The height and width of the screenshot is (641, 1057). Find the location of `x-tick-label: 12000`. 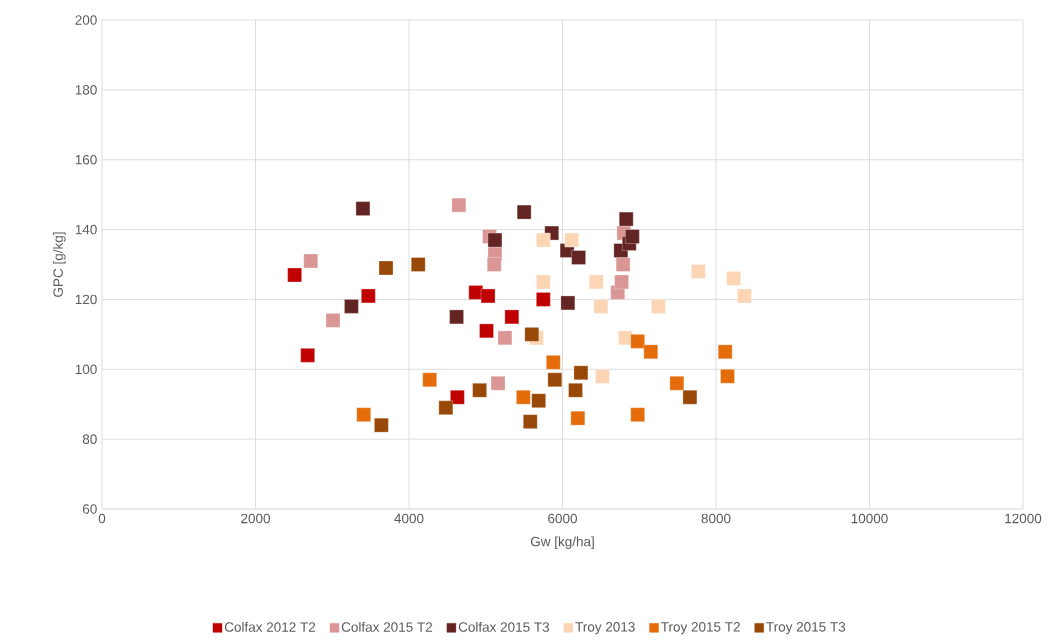

x-tick-label: 12000 is located at coordinates (1023, 518).